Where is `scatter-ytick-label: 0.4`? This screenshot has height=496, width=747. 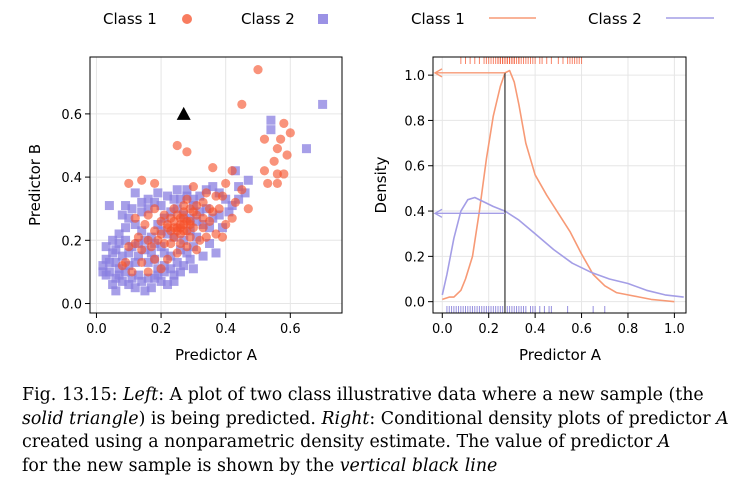 scatter-ytick-label: 0.4 is located at coordinates (71, 178).